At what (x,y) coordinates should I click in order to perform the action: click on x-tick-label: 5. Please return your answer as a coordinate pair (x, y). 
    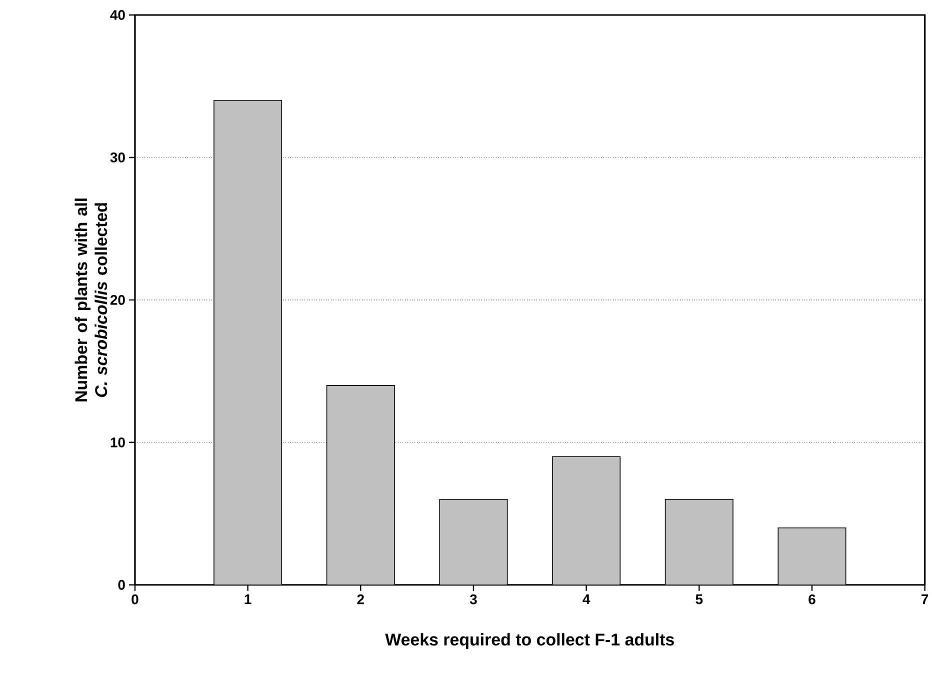
    Looking at the image, I should click on (699, 599).